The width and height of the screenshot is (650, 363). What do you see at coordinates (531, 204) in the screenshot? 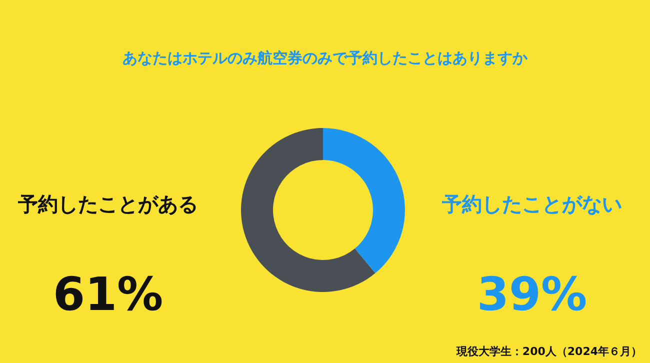
I see `slice-label: 予約したことがない` at bounding box center [531, 204].